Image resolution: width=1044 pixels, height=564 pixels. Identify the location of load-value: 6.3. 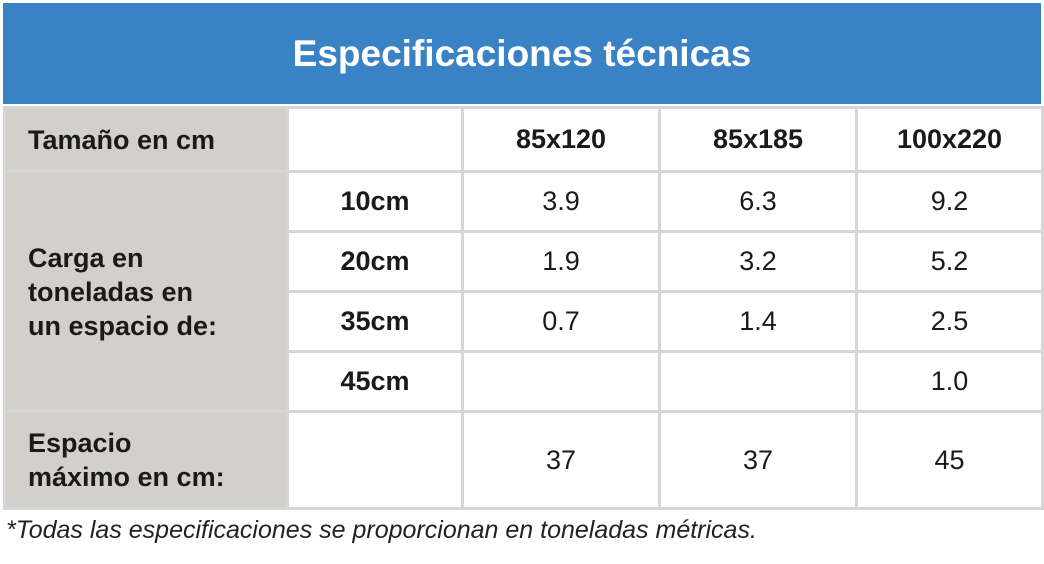
(758, 201).